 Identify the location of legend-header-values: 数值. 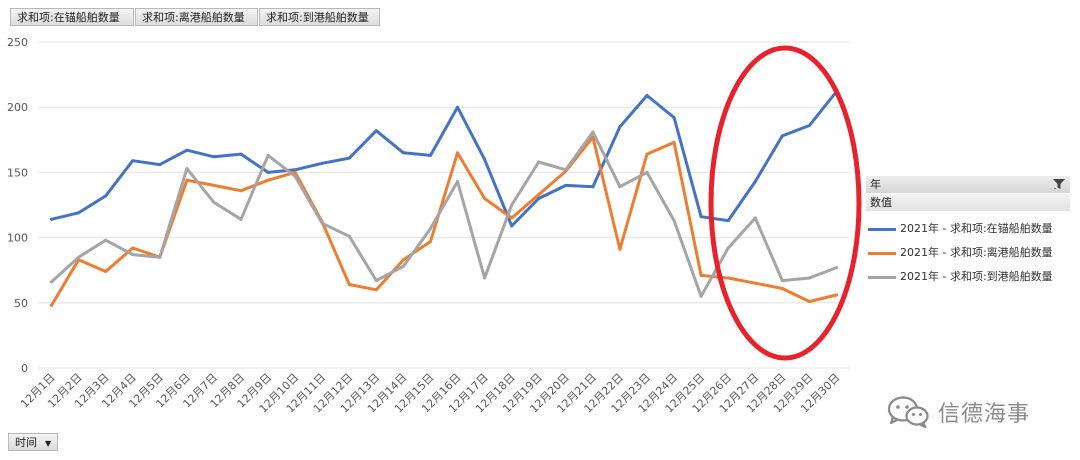
(968, 202).